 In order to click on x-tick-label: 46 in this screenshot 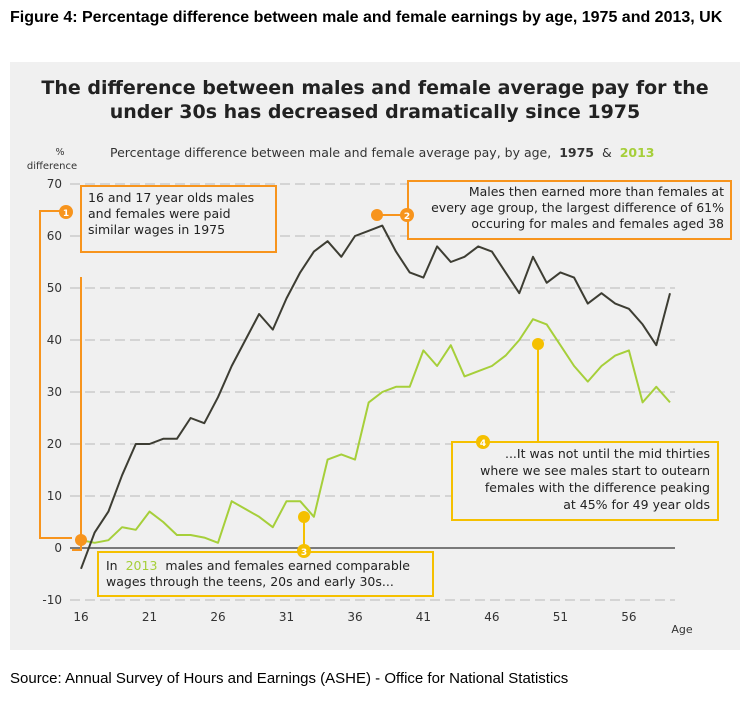, I will do `click(491, 617)`.